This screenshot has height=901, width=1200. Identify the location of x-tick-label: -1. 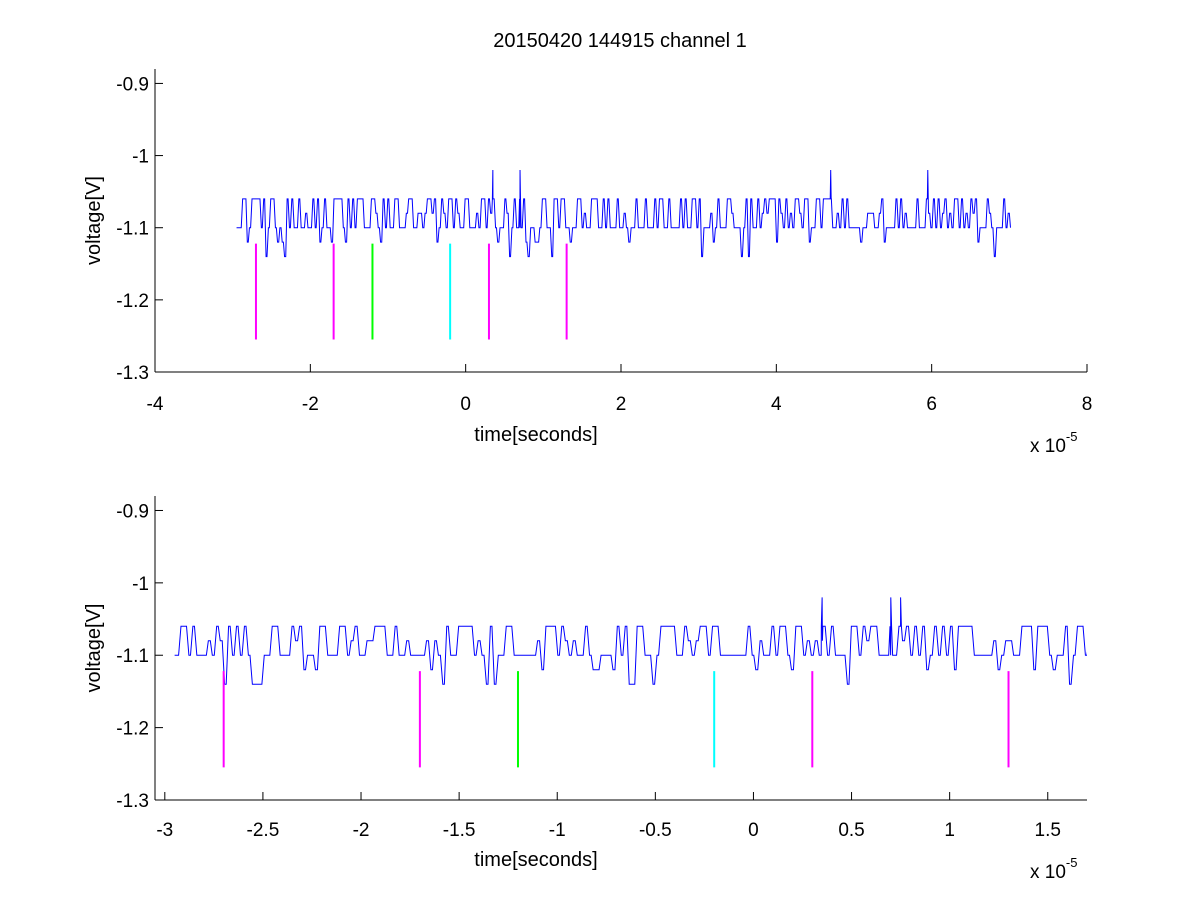
(557, 830).